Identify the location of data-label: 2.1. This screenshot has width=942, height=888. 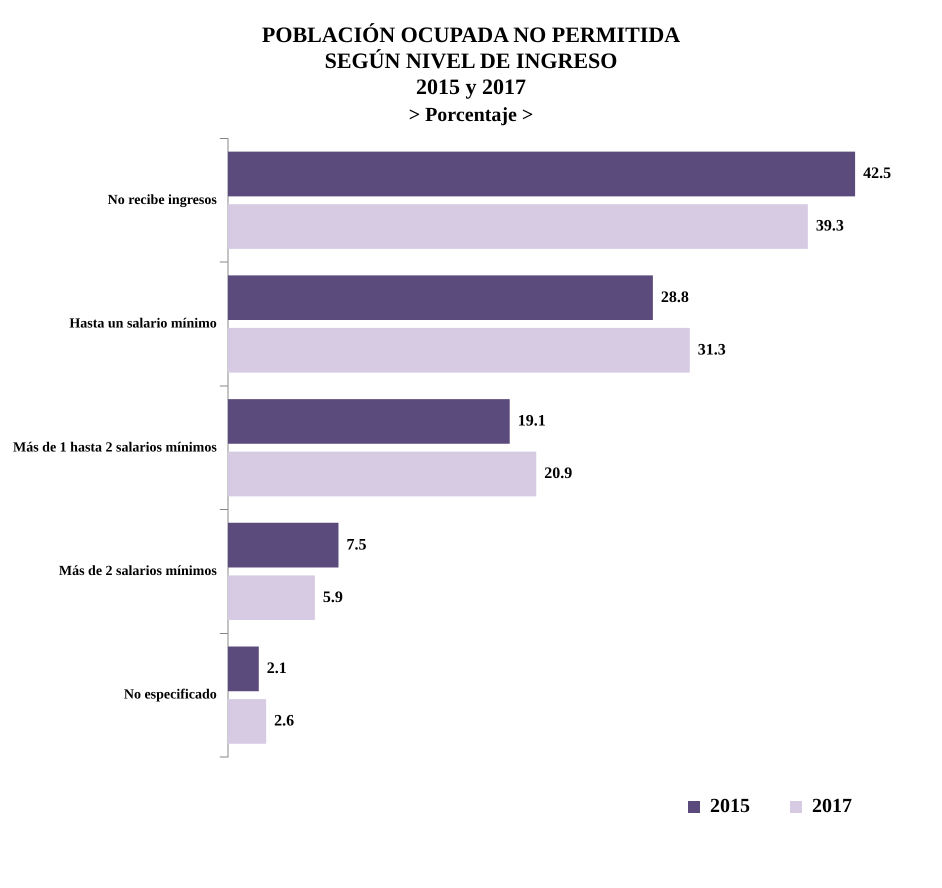
(276, 668).